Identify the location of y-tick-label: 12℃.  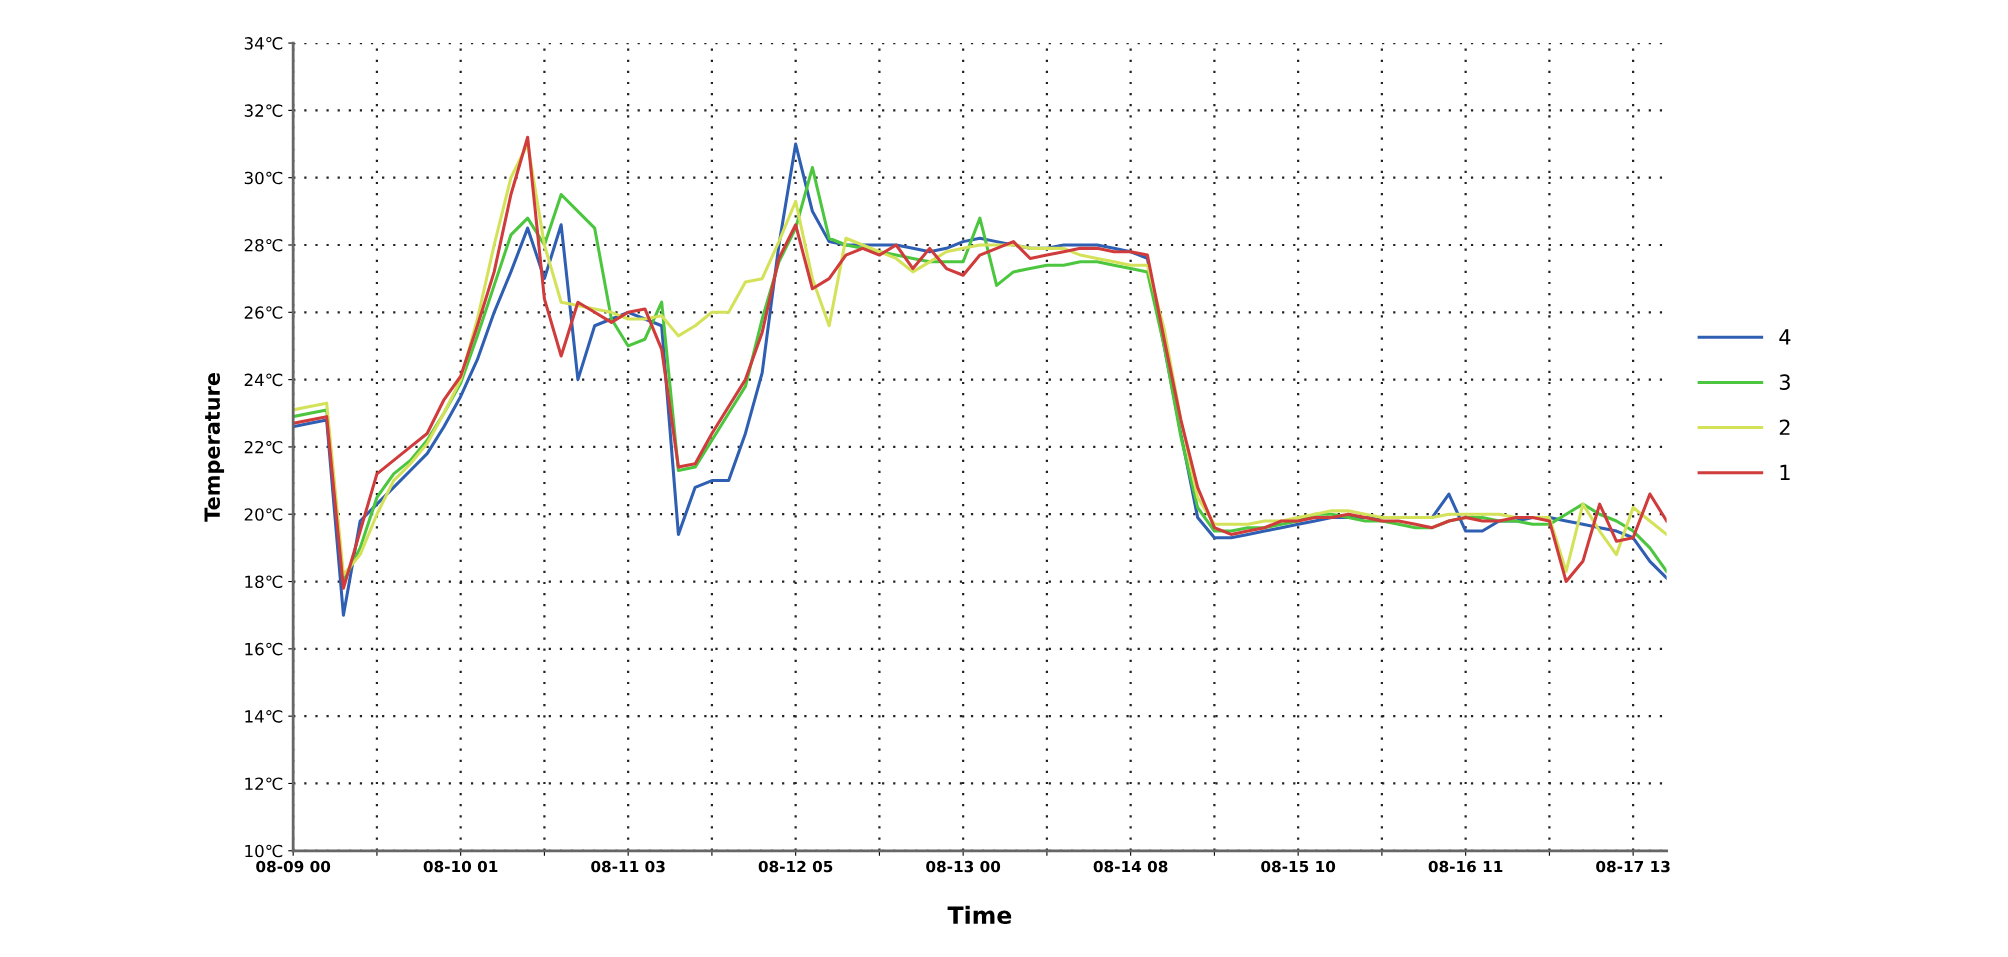
(264, 784).